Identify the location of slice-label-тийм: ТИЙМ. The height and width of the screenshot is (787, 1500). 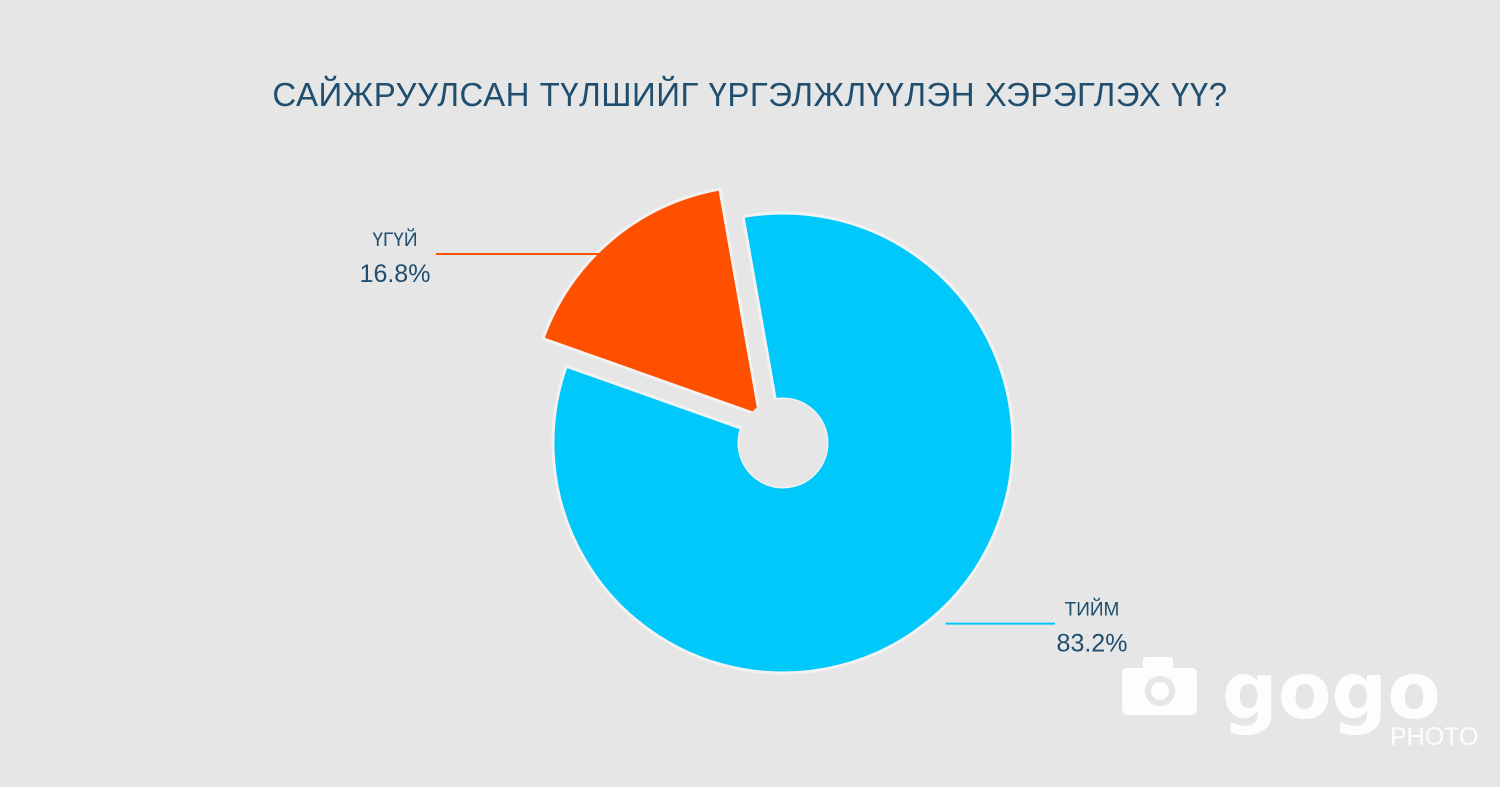
(1092, 610).